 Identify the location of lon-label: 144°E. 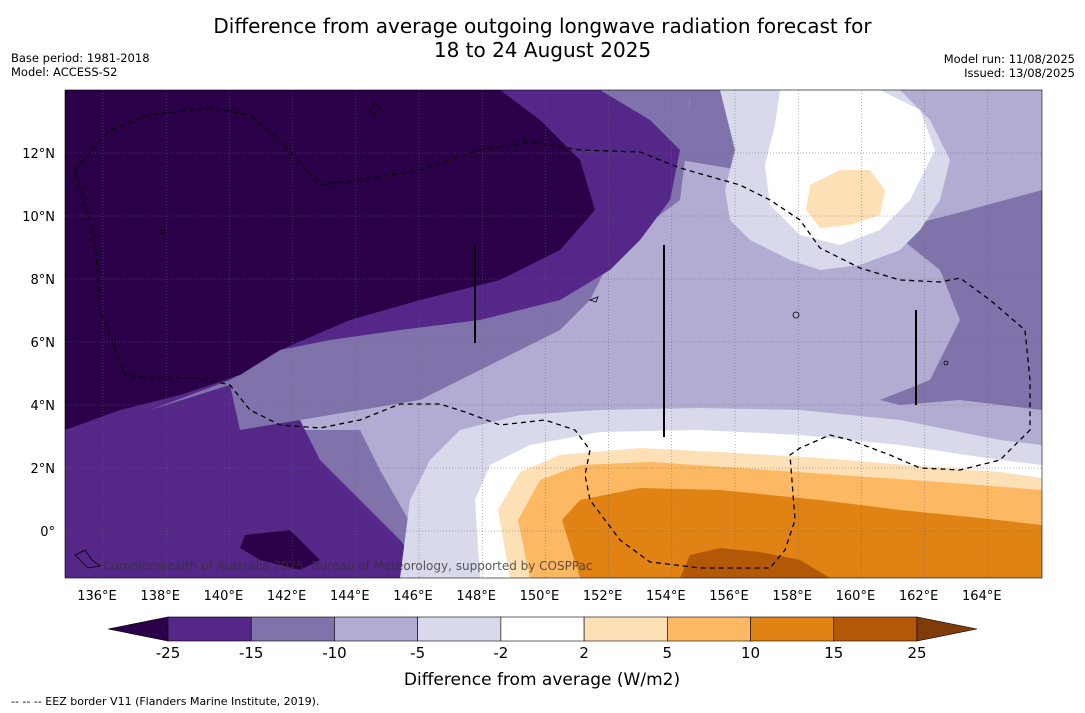
(350, 596).